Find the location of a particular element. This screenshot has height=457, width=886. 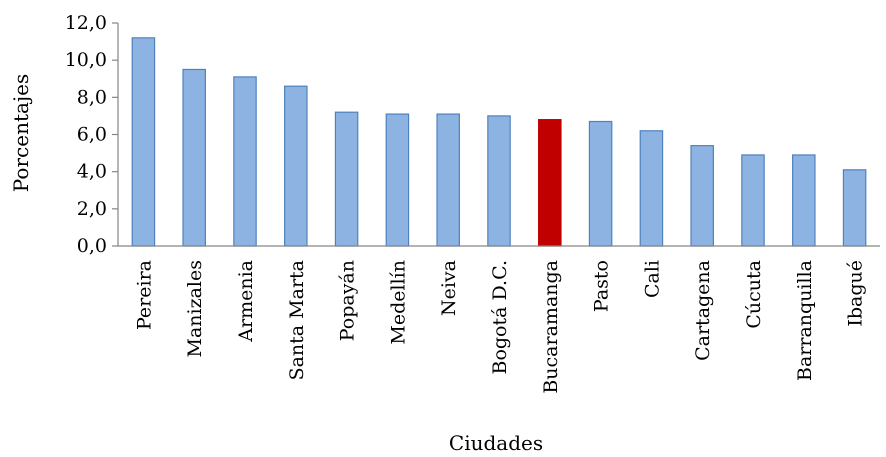

bar-neiva is located at coordinates (448, 180).